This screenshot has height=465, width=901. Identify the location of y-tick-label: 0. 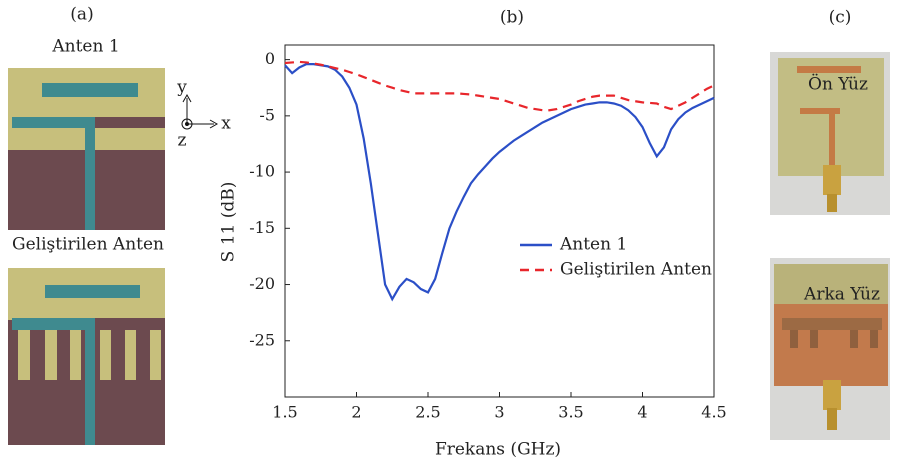
(270, 58).